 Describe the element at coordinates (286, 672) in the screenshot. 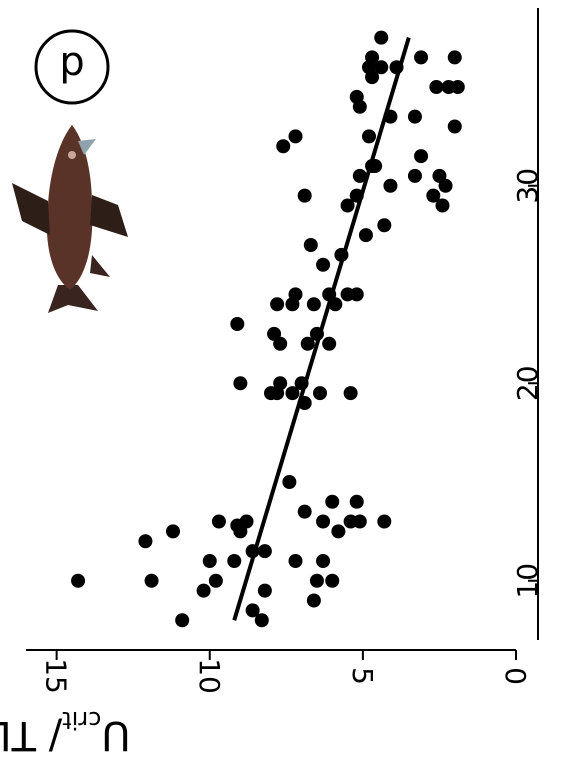

I see `y-axis-ticks: 0 5 10 15` at that location.